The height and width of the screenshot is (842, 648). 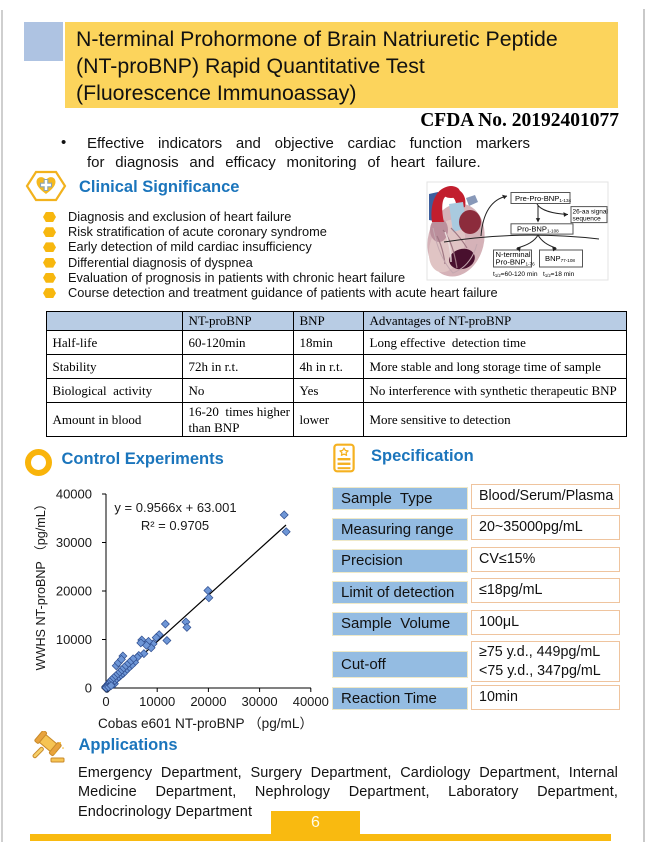 What do you see at coordinates (559, 274) in the screenshot?
I see `svg-text: t1/2=18 min` at bounding box center [559, 274].